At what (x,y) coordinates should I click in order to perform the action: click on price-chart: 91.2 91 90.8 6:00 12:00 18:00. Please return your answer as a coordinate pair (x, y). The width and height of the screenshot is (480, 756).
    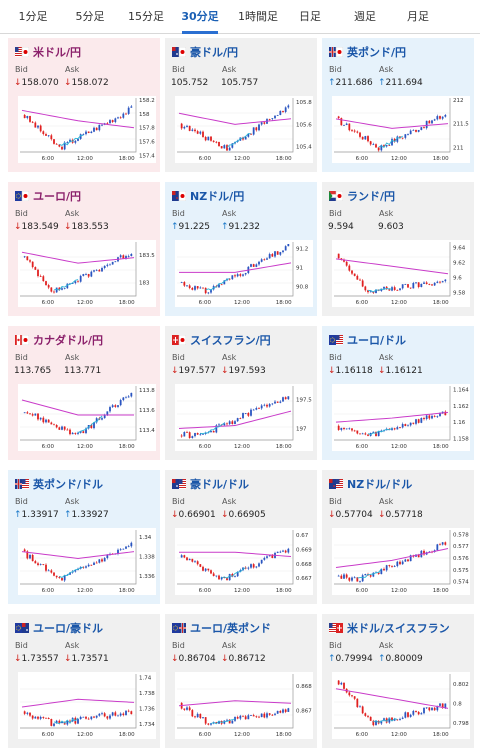
    Looking at the image, I should click on (244, 273).